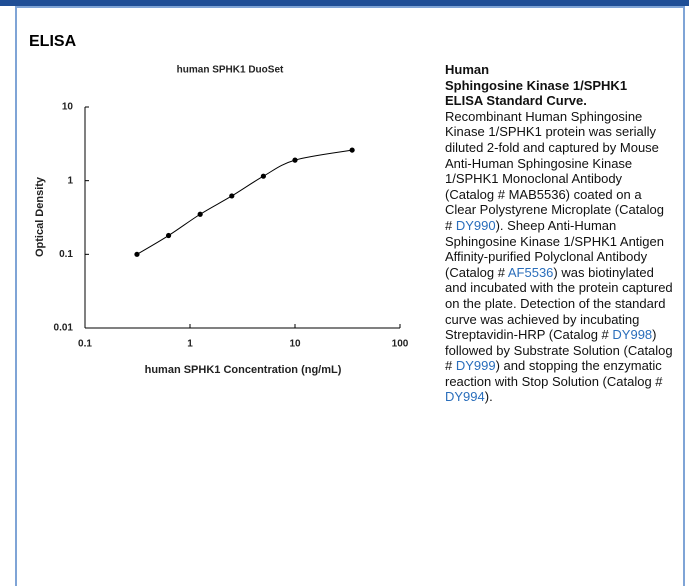  Describe the element at coordinates (68, 107) in the screenshot. I see `y-tick-label: 10` at that location.